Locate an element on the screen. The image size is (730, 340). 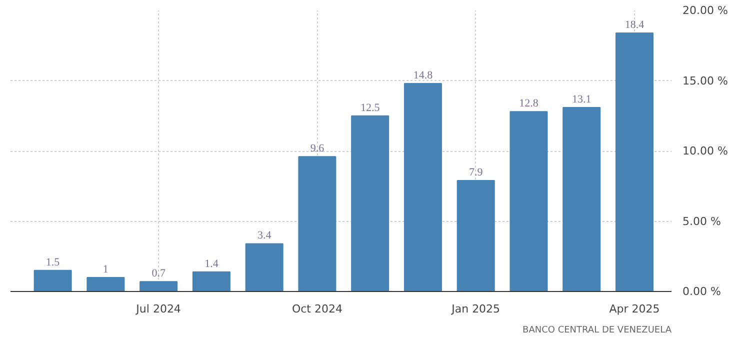
y-tick-label: 20.00 % is located at coordinates (705, 10).